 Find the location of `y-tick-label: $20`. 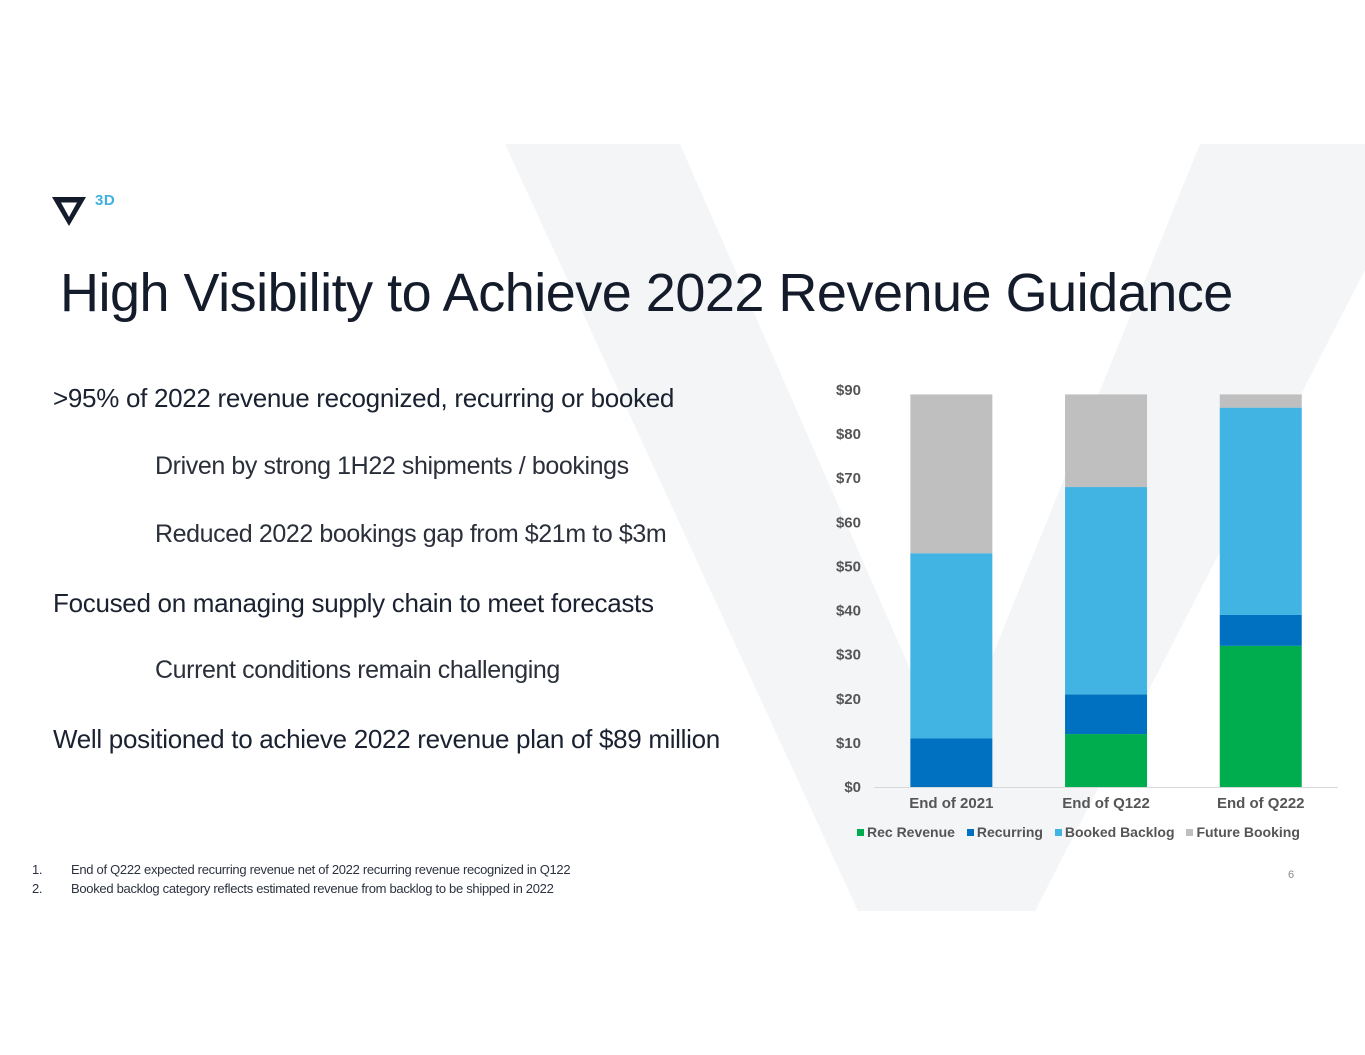

y-tick-label: $20 is located at coordinates (848, 699).